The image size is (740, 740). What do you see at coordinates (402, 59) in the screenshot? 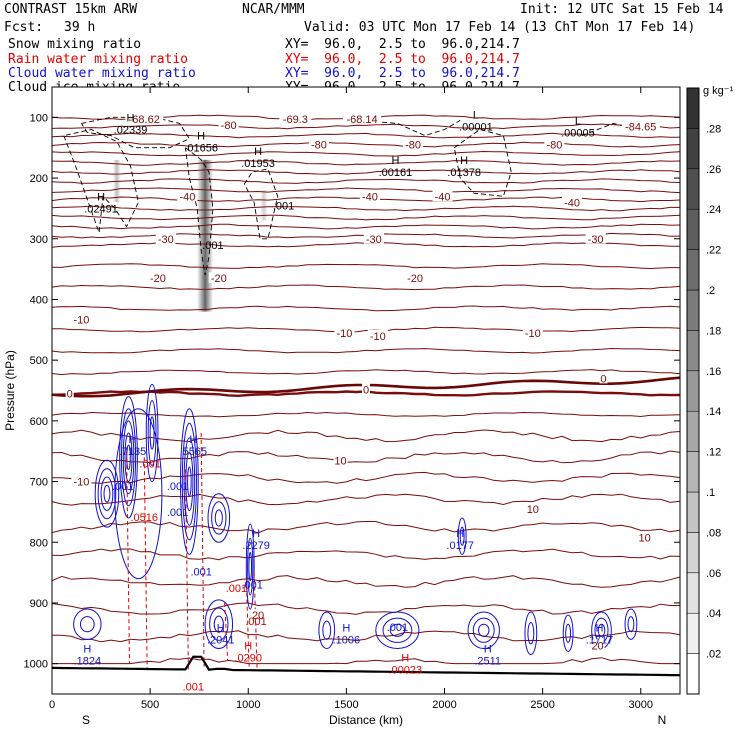
I see `field-xy-rain: XY= 96.0, 2.5 to 96.0,214.7` at bounding box center [402, 59].